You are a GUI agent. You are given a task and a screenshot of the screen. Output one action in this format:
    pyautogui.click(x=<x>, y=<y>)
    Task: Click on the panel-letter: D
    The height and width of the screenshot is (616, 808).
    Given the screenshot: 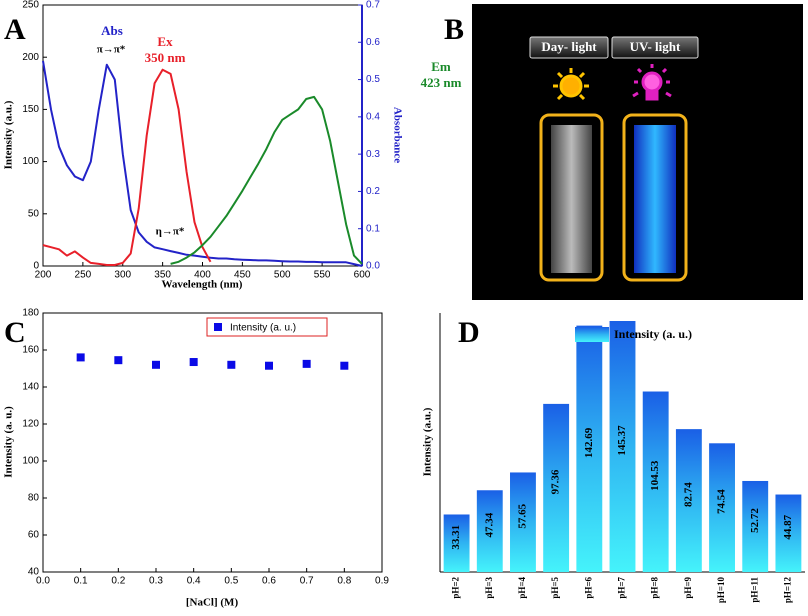 What is the action you would take?
    pyautogui.click(x=469, y=332)
    